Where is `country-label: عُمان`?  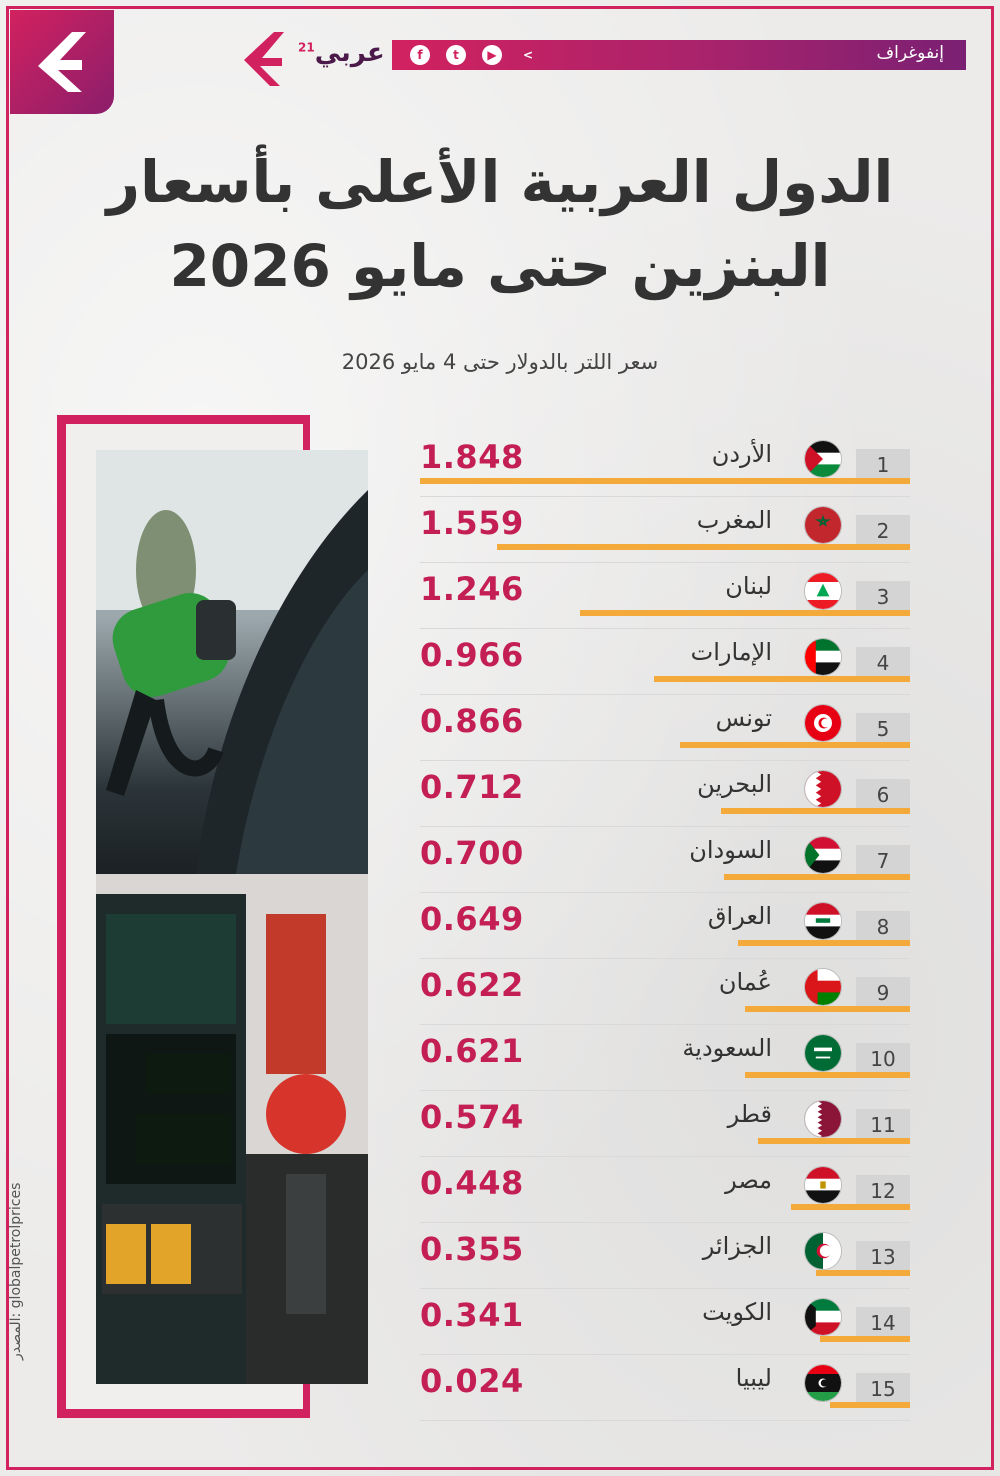 country-label: عُمان is located at coordinates (745, 982).